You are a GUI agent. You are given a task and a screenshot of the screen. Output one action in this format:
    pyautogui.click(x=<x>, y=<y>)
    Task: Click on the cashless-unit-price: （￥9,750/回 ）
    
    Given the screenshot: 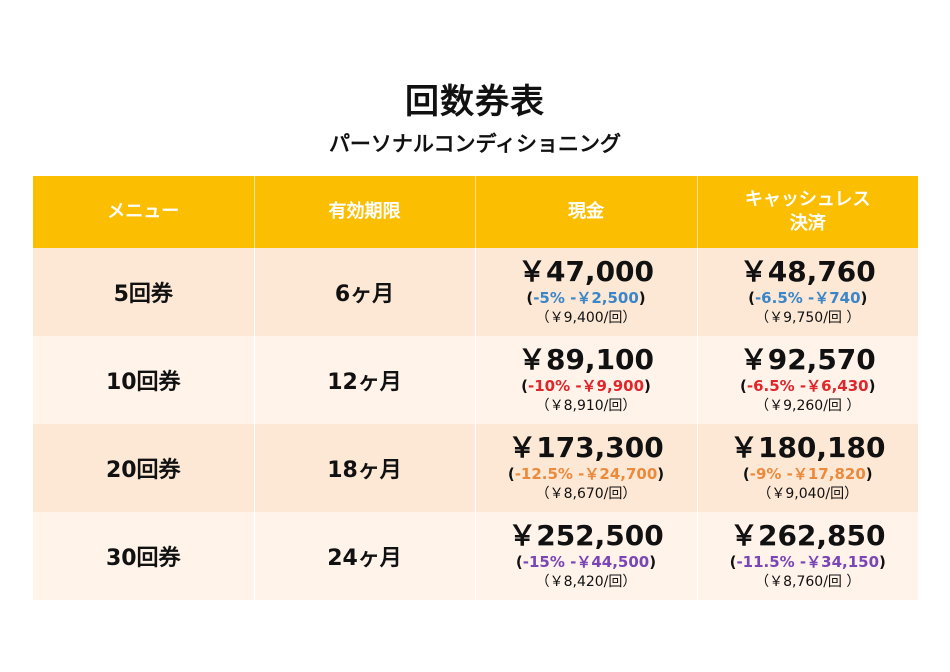 What is the action you would take?
    pyautogui.click(x=808, y=318)
    